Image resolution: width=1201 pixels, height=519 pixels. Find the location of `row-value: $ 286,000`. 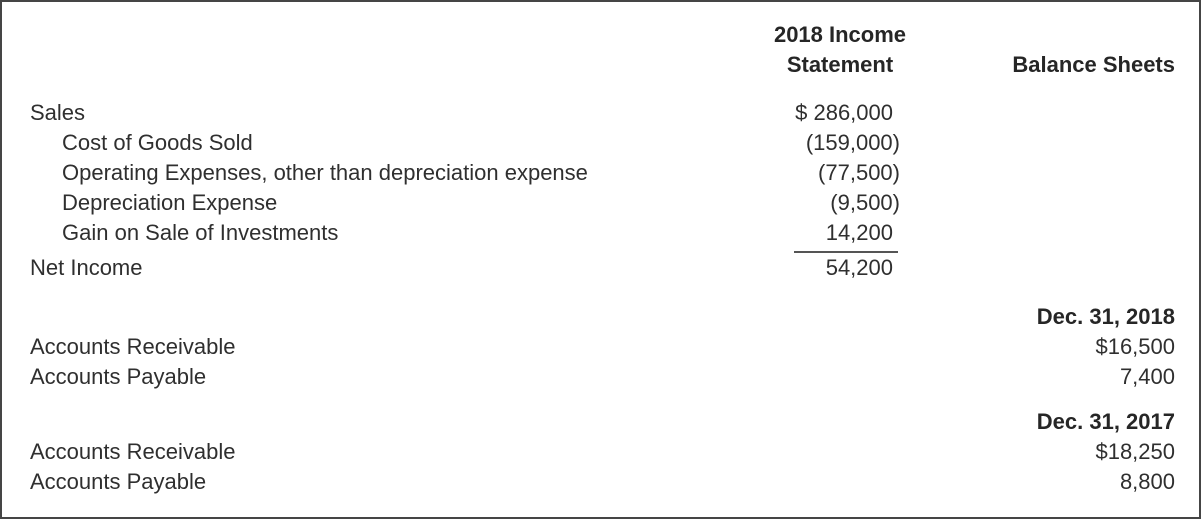

row-value: $ 286,000 is located at coordinates (844, 112).